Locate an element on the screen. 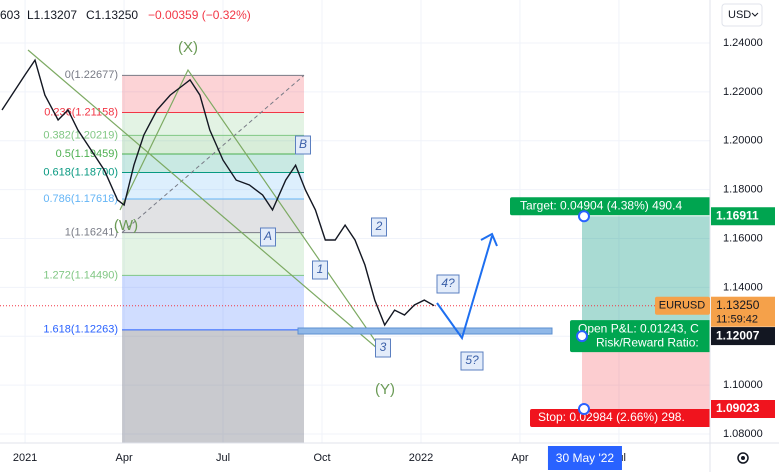  fib-label: 1.272(1.14490) is located at coordinates (80, 275).